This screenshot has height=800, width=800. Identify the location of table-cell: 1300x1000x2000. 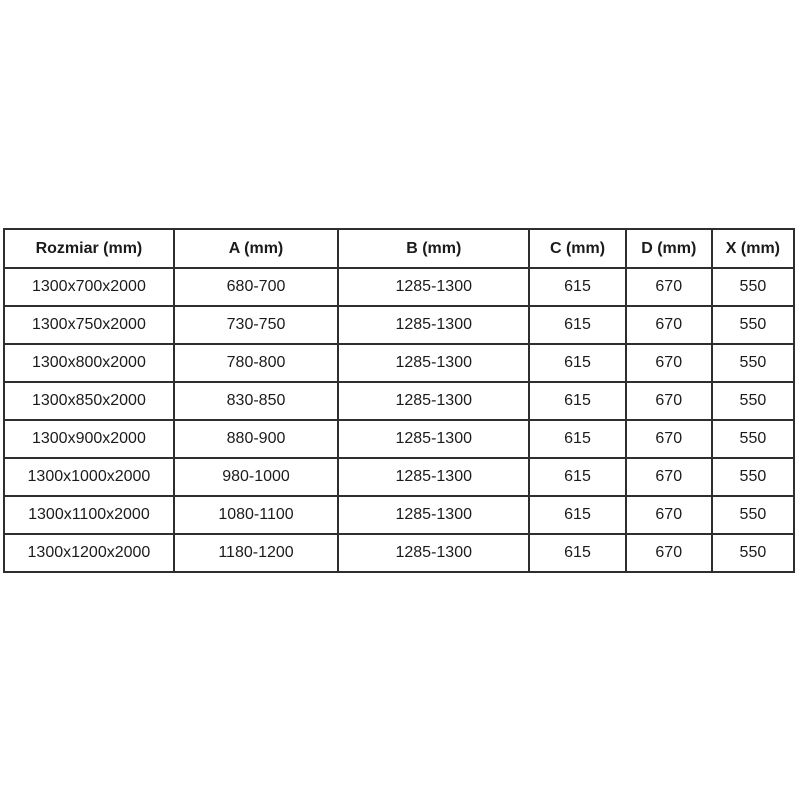
(89, 477).